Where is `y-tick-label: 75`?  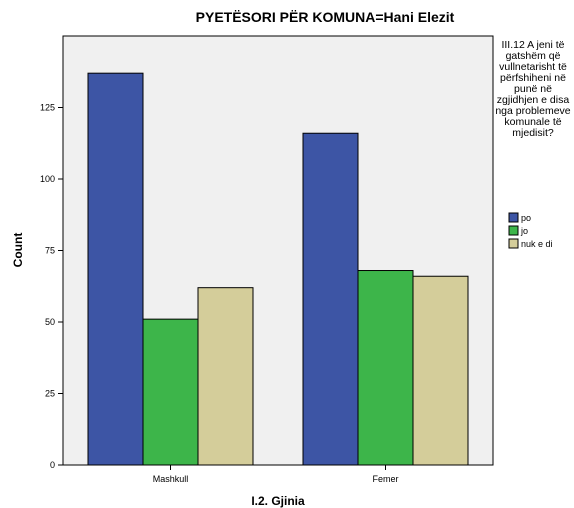 y-tick-label: 75 is located at coordinates (50, 251).